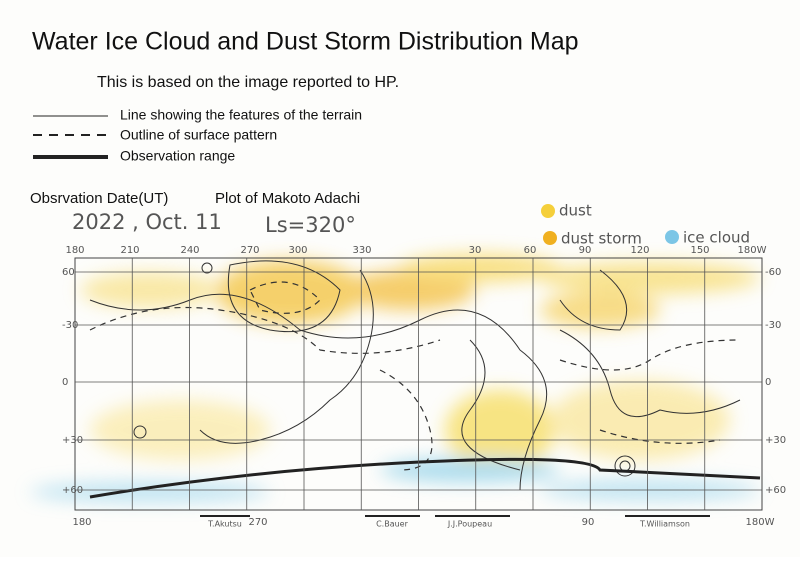  I want to click on date: 2022 , Oct. 11, so click(147, 222).